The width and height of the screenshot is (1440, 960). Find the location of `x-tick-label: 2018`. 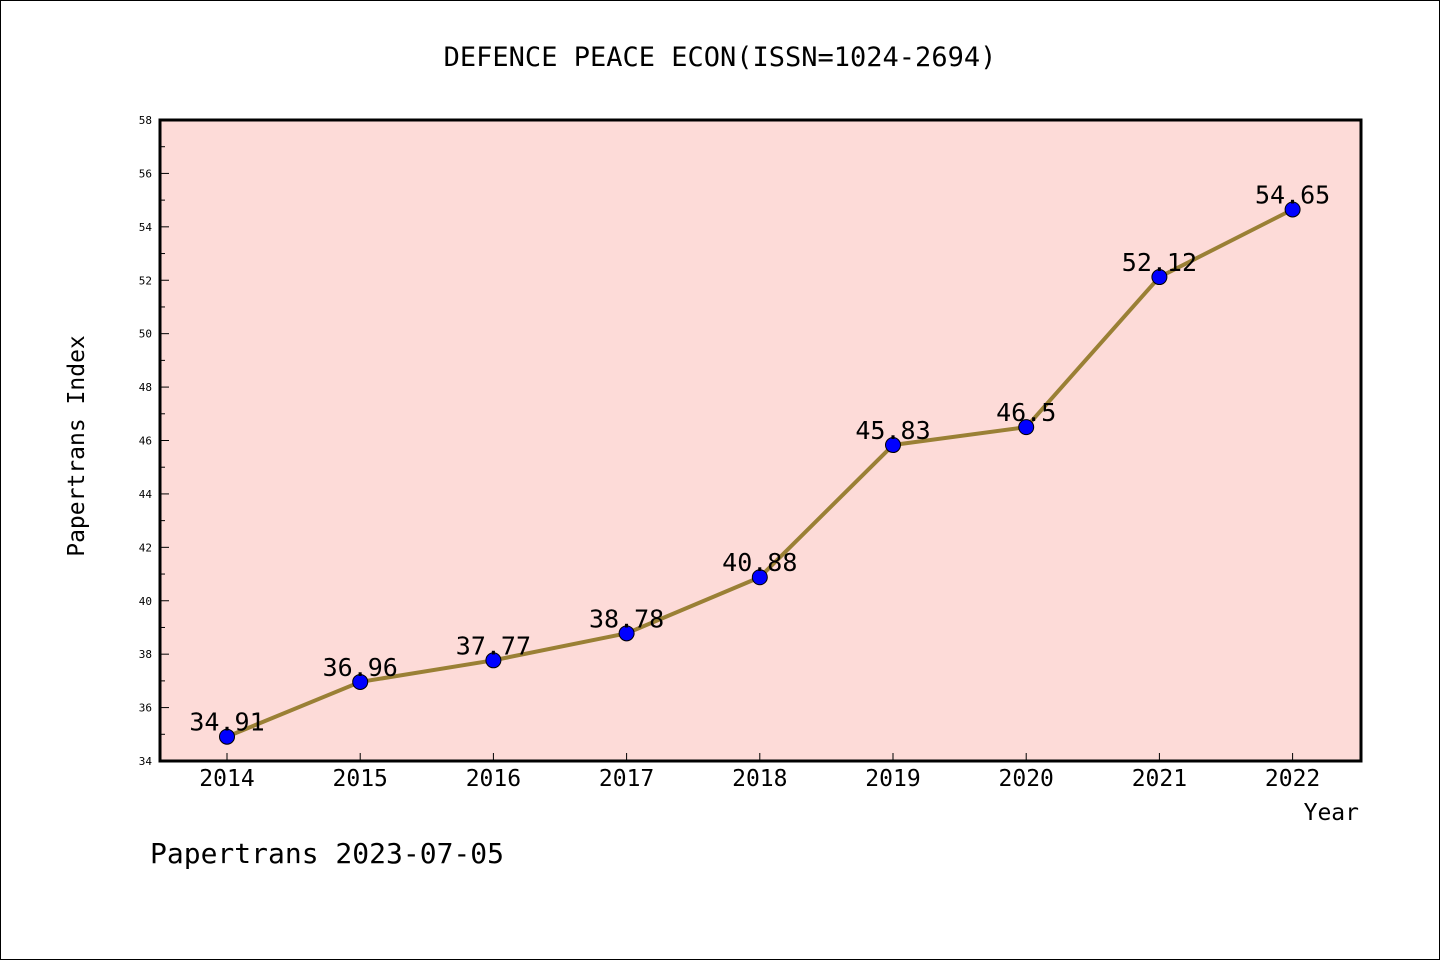

x-tick-label: 2018 is located at coordinates (759, 779).